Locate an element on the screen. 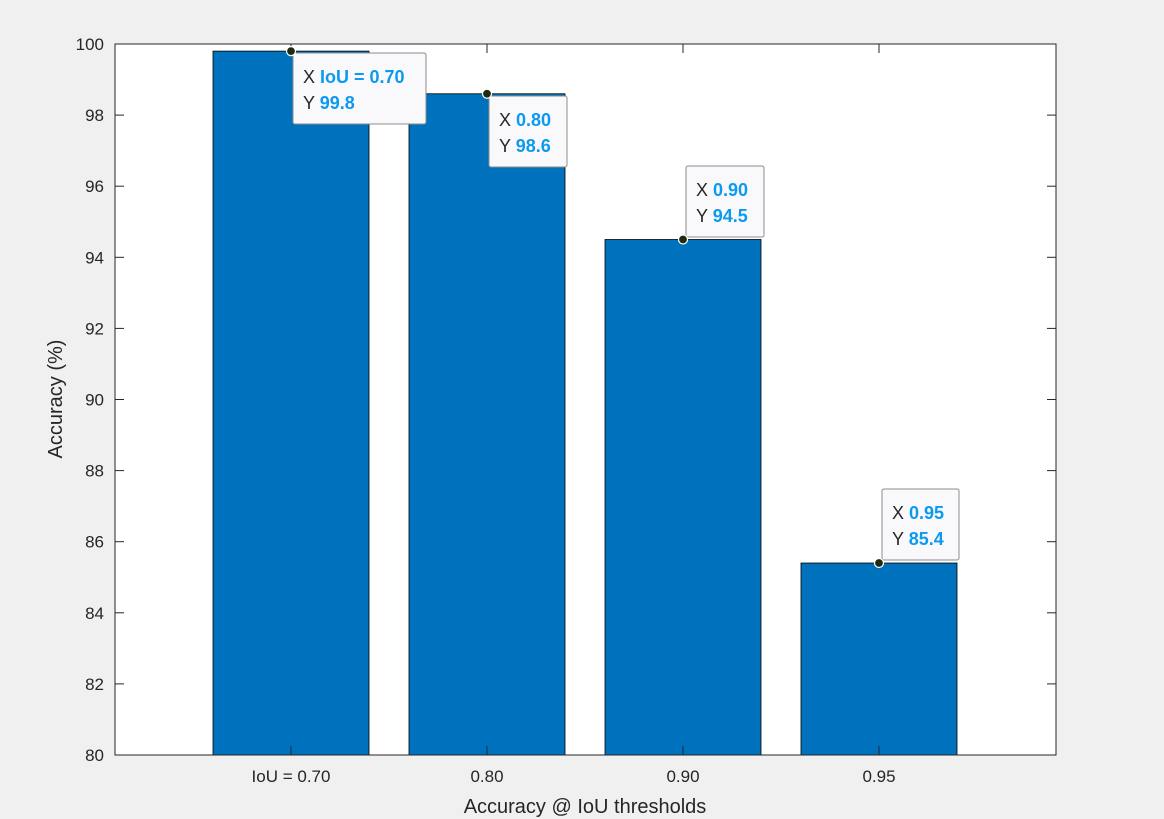  datatip-x-value: 0.90 is located at coordinates (730, 190).